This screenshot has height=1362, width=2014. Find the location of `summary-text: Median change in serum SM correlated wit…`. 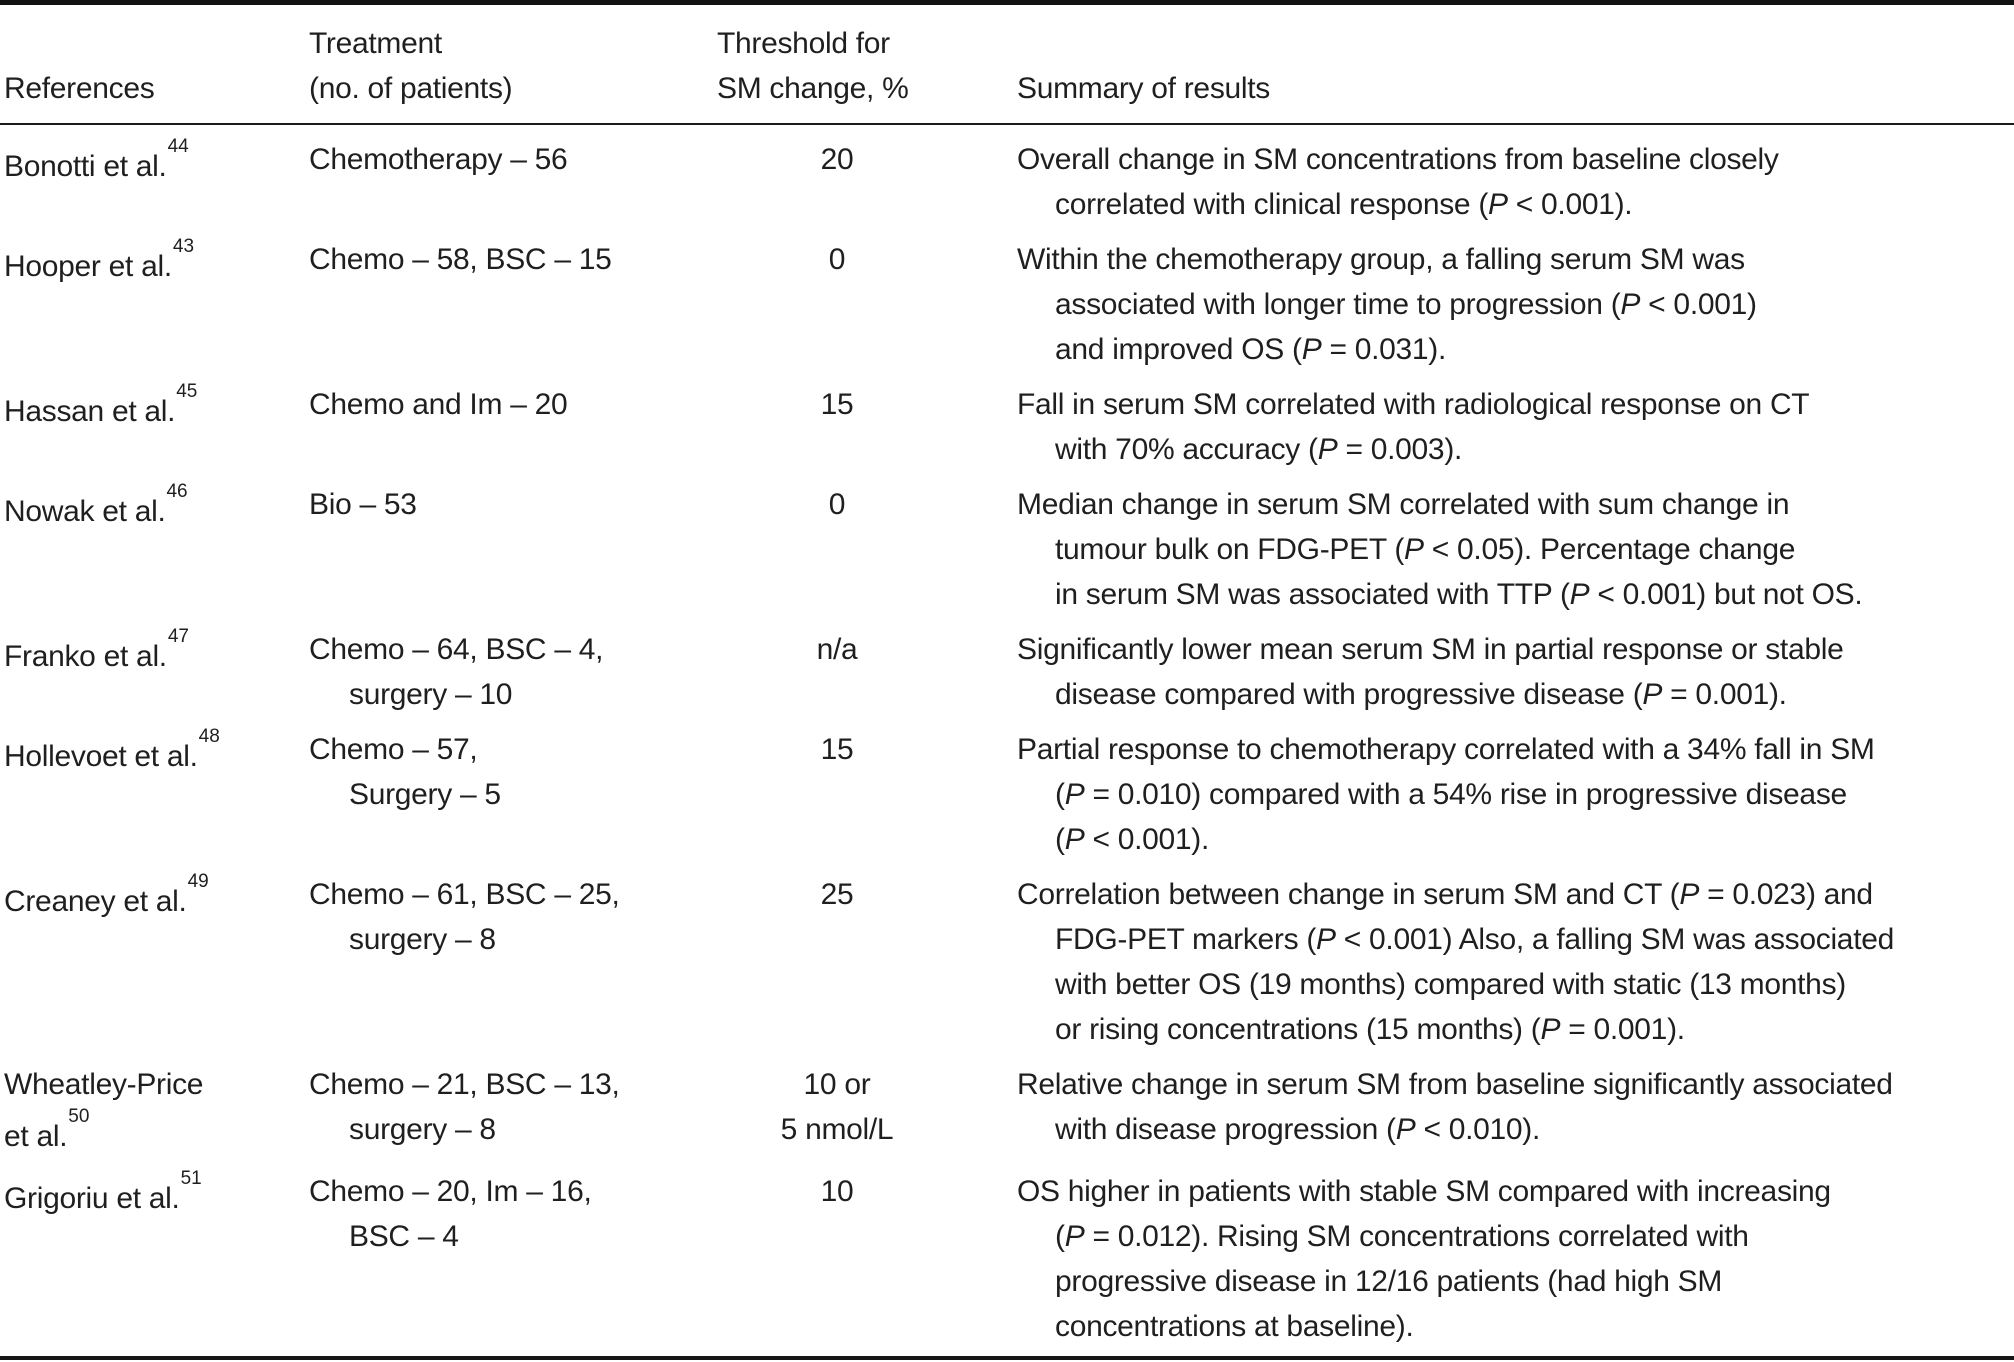

summary-text: Median change in serum SM correlated wit… is located at coordinates (1403, 504).